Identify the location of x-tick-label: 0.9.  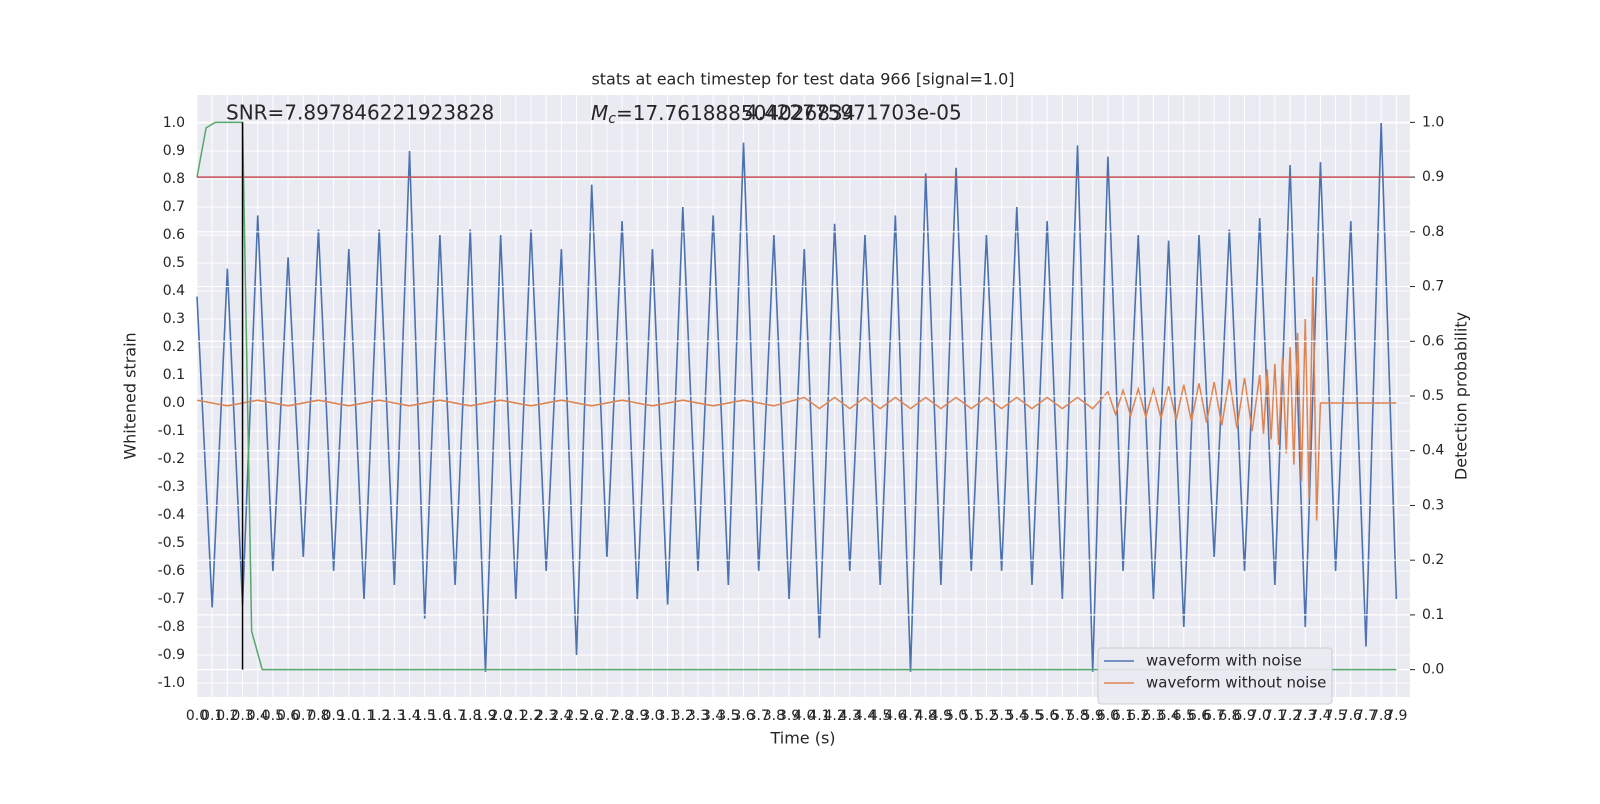
(334, 716).